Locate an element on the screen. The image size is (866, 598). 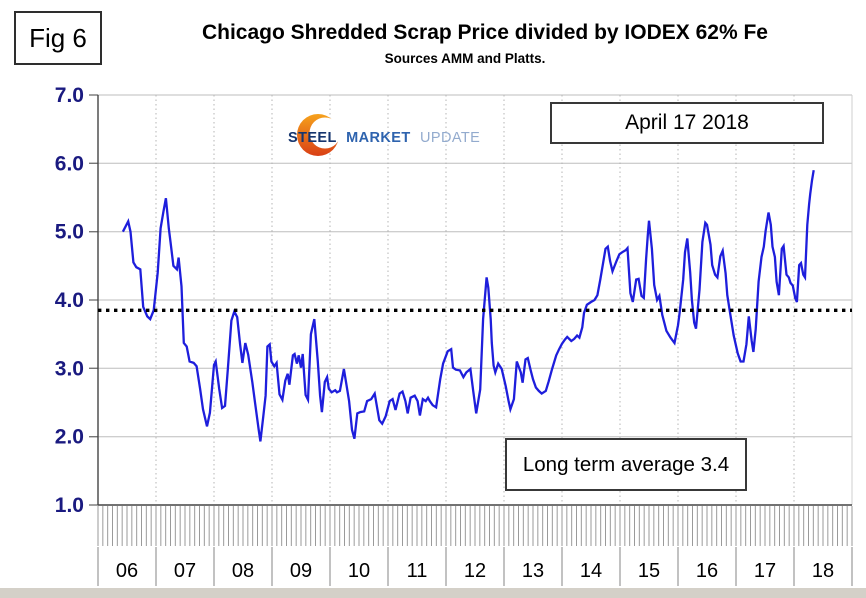
svg-text: 3.0 is located at coordinates (69, 368).